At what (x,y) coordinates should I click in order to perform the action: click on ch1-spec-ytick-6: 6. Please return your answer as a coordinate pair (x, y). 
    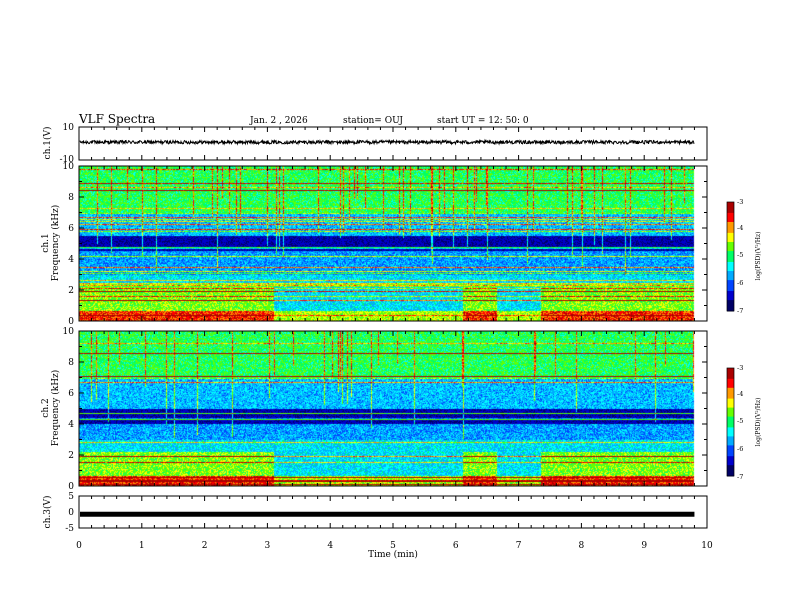
    Looking at the image, I should click on (71, 229).